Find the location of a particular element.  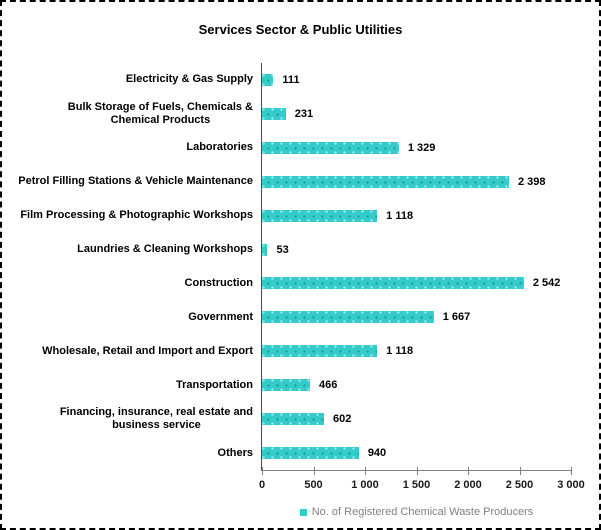

category-label: Wholesale, Retail and Import and Export is located at coordinates (147, 350).